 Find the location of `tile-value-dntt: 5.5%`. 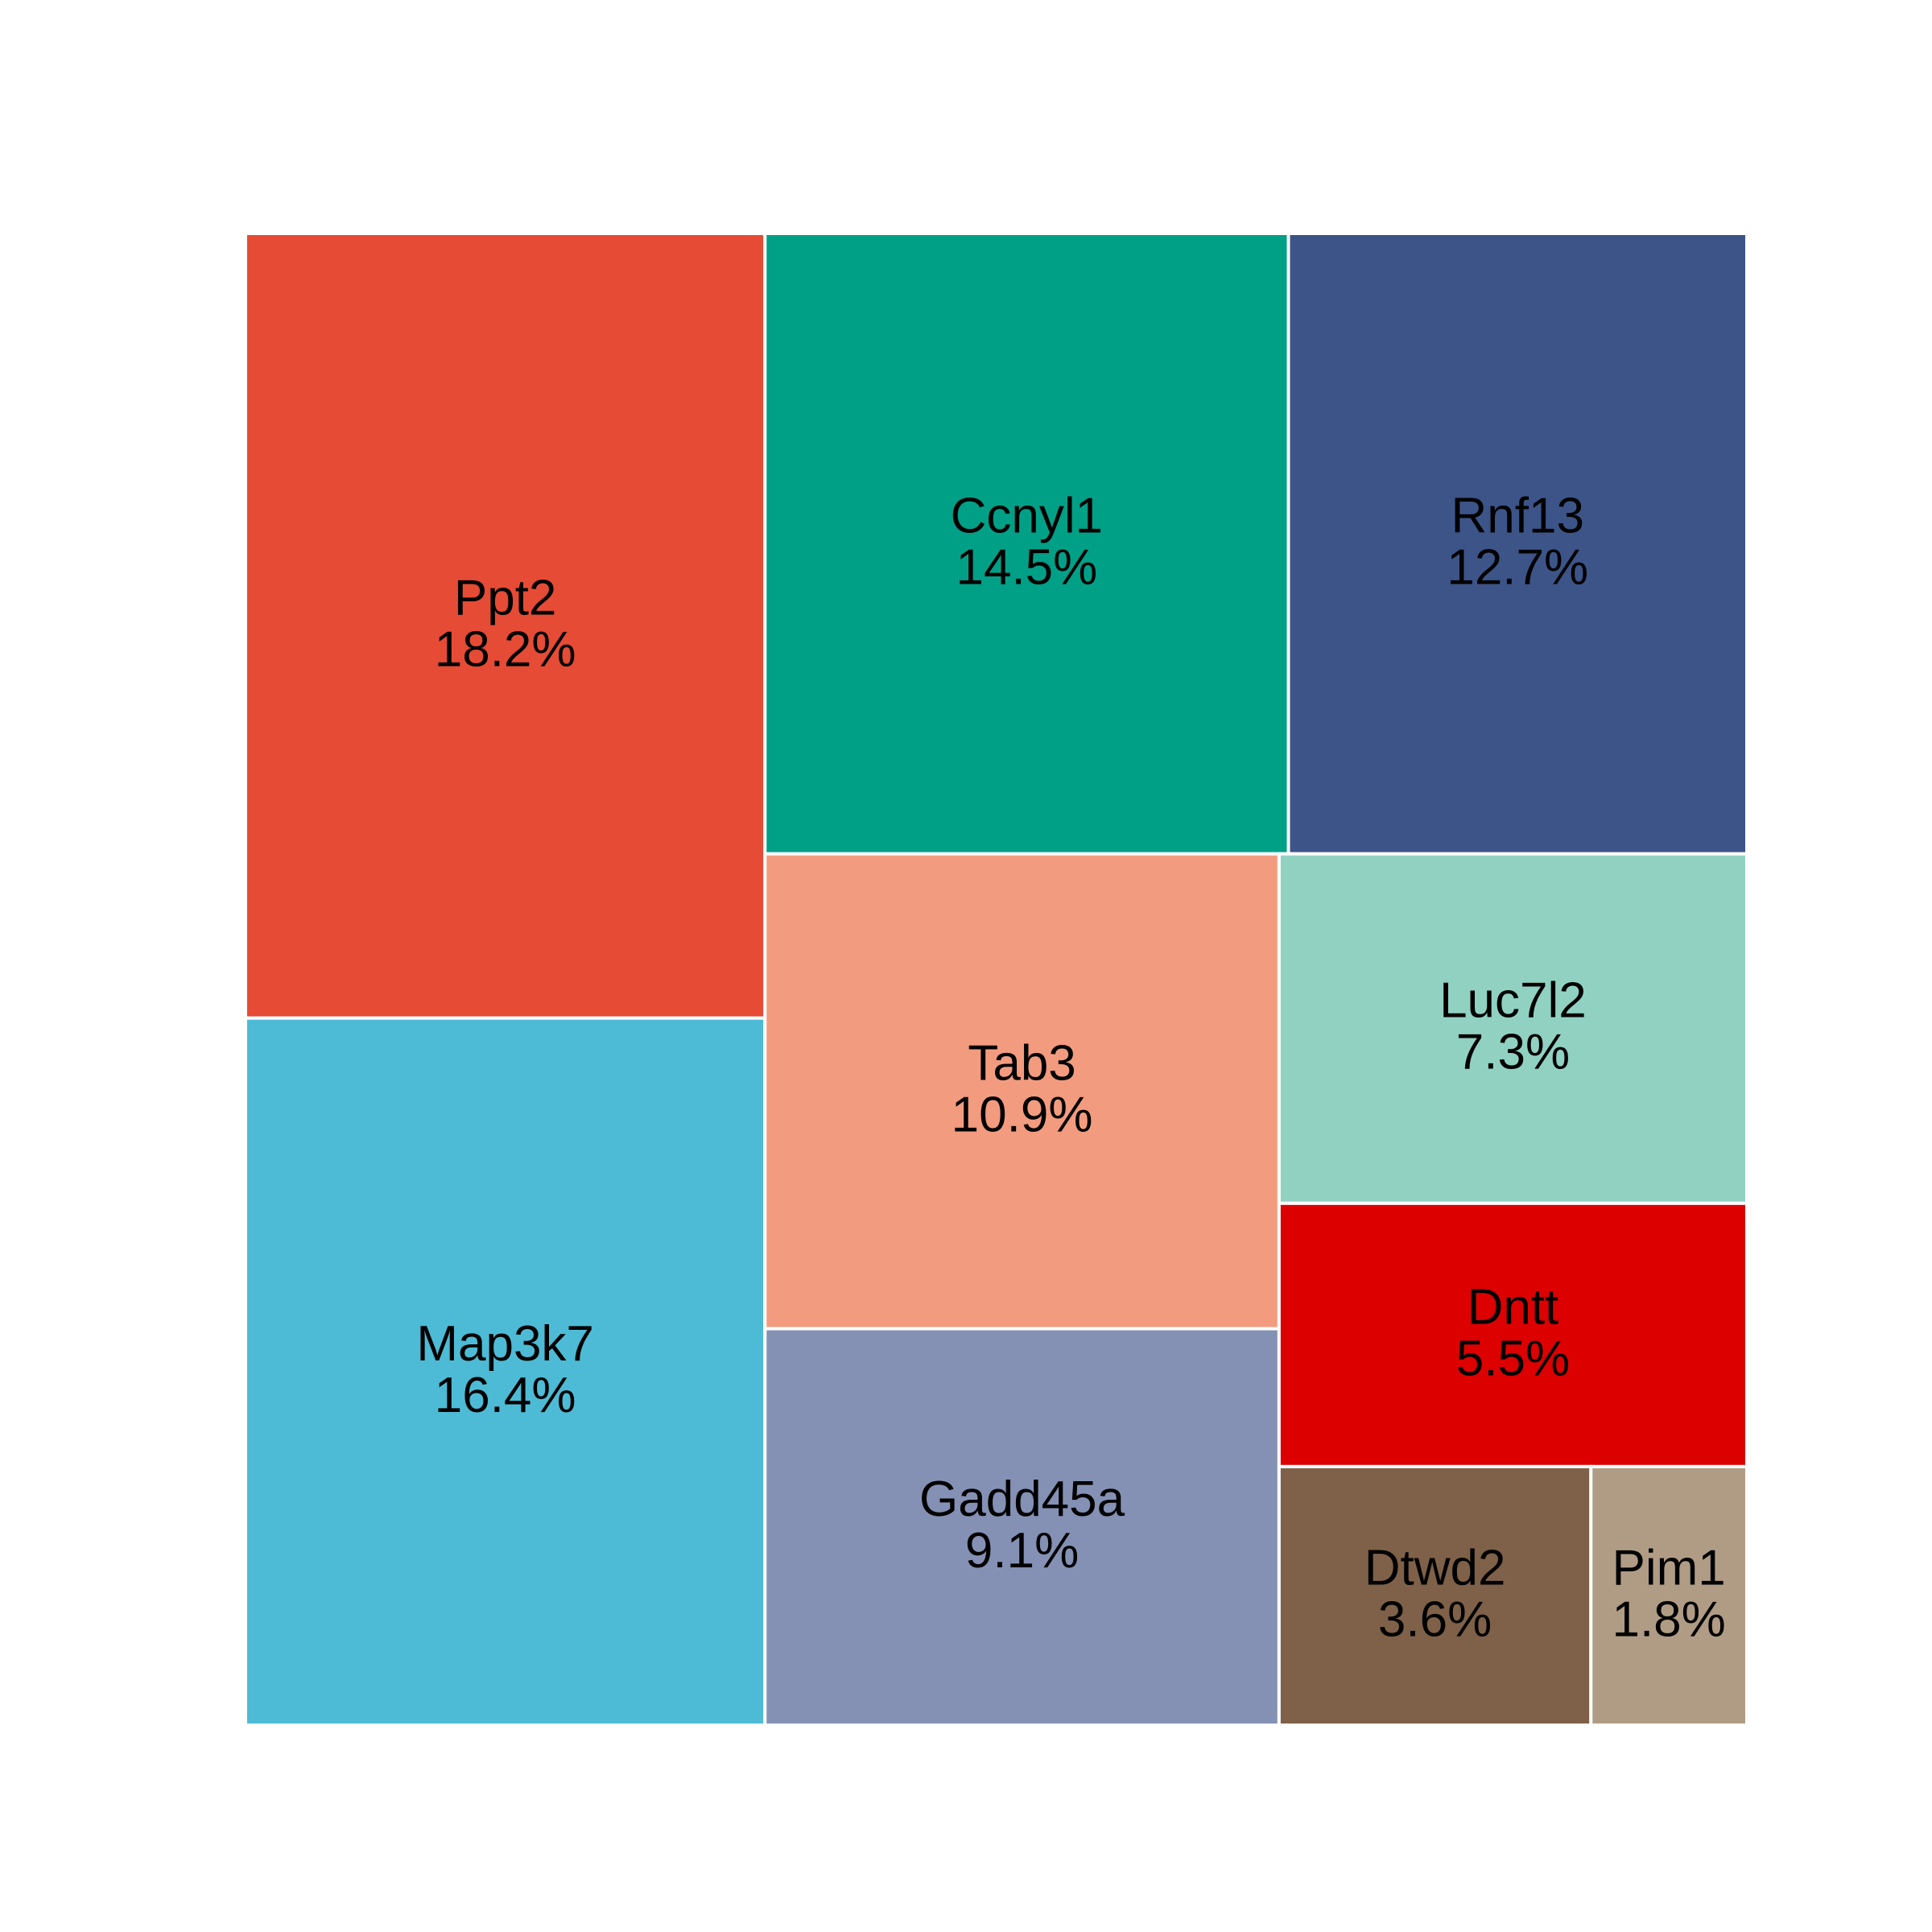

tile-value-dntt: 5.5% is located at coordinates (1513, 1358).